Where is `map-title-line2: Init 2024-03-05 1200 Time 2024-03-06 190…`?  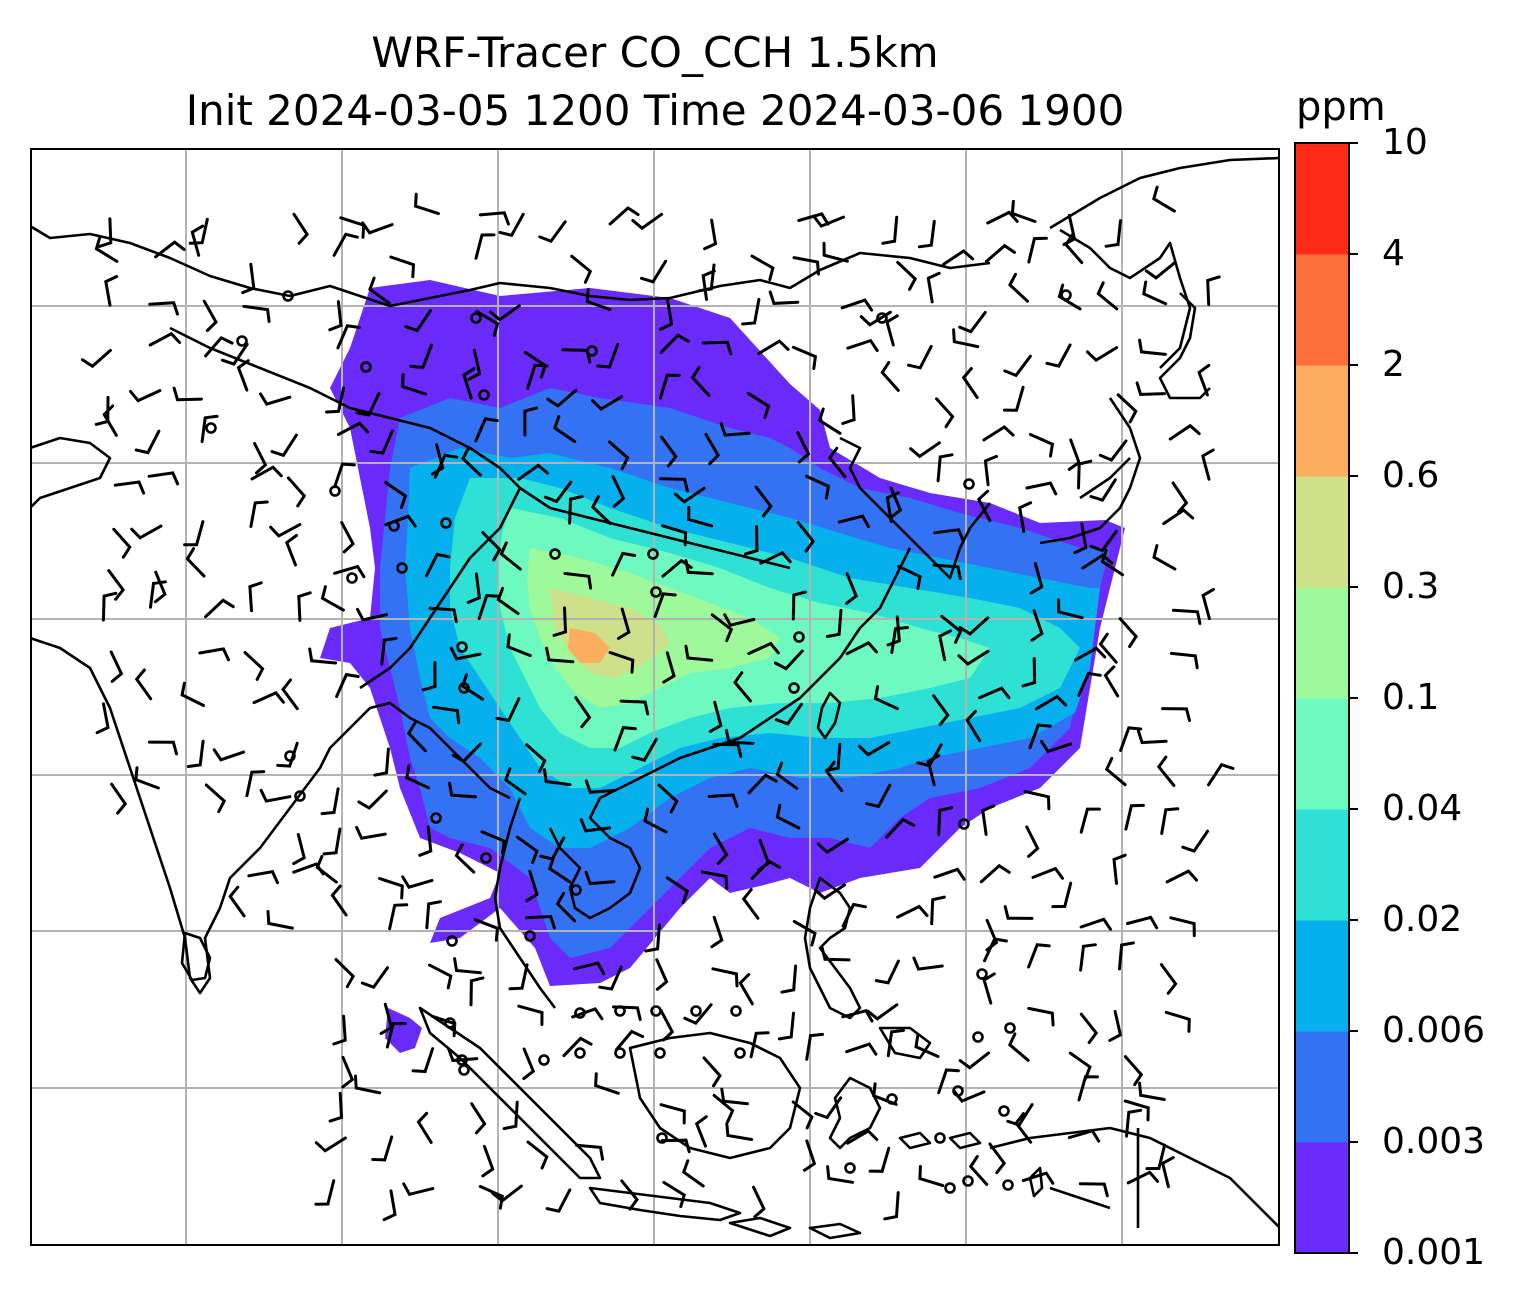
map-title-line2: Init 2024-03-05 1200 Time 2024-03-06 190… is located at coordinates (655, 110).